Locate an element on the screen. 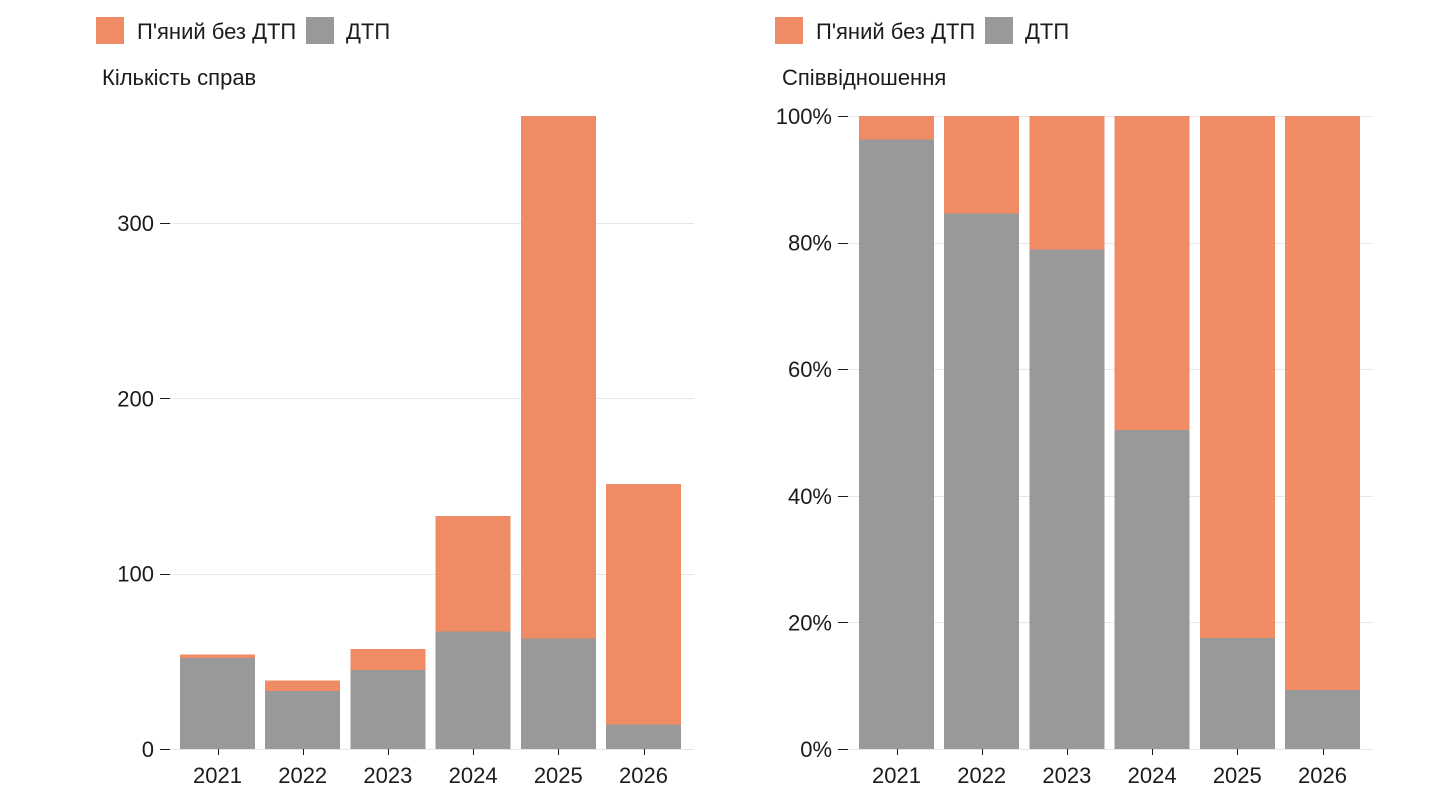  count-bar-2025-drunk-no-accident is located at coordinates (558, 377).